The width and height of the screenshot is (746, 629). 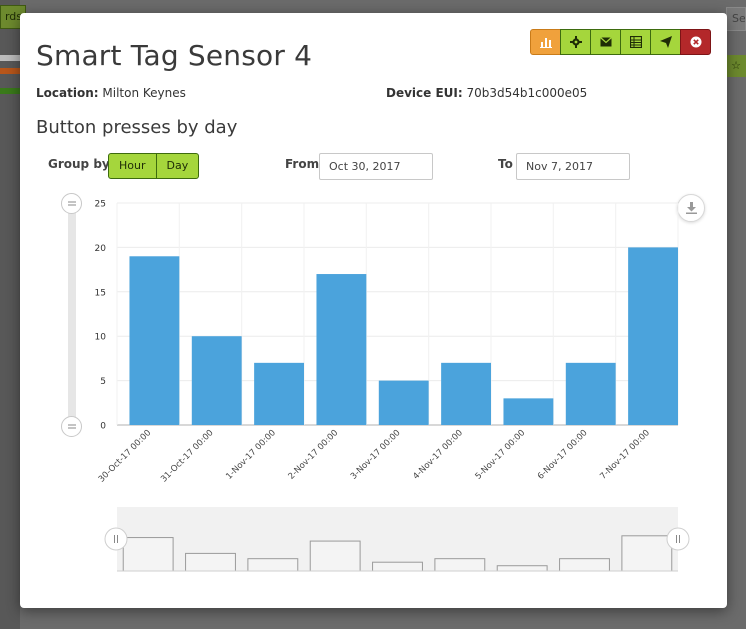 I want to click on group-day-button: Day, so click(x=177, y=166).